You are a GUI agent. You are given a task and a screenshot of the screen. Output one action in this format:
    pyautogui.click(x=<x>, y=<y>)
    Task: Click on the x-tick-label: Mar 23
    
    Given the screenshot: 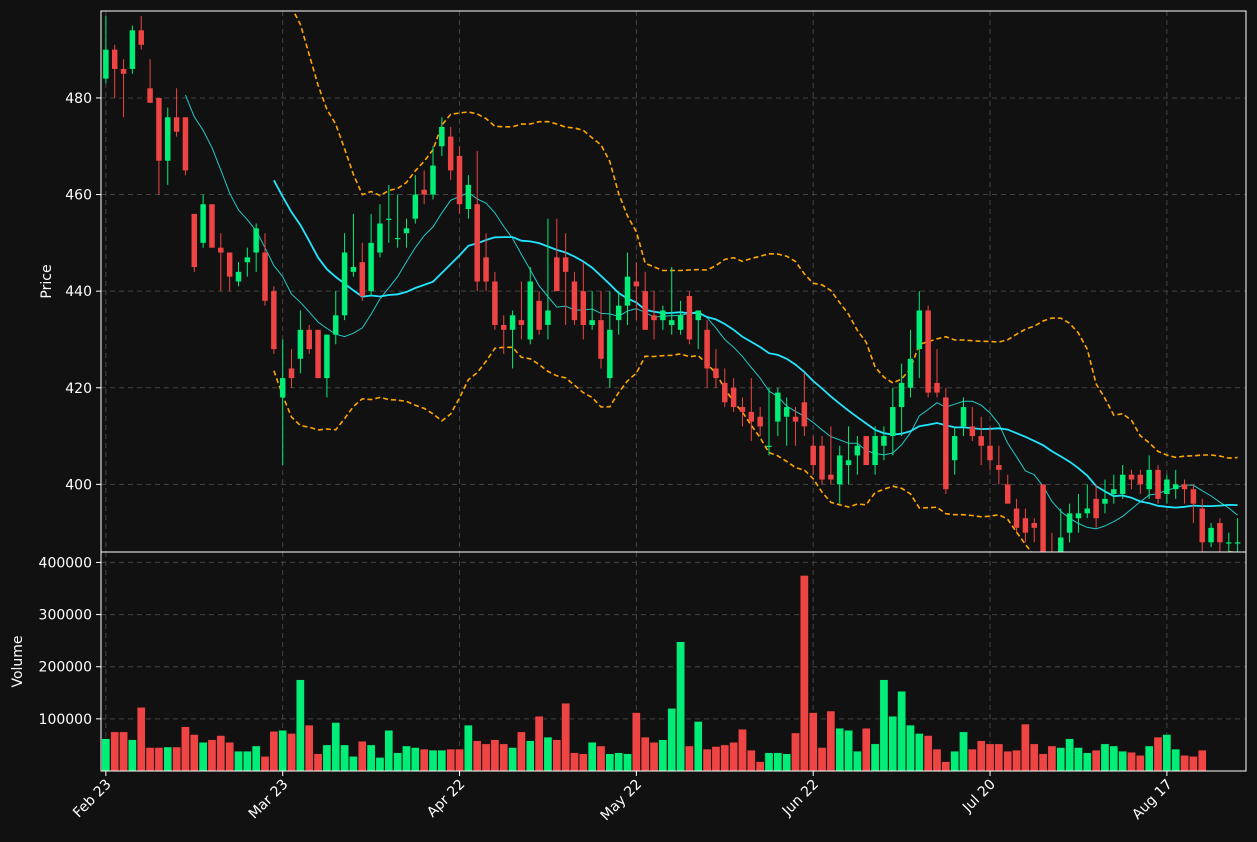 What is the action you would take?
    pyautogui.click(x=269, y=800)
    